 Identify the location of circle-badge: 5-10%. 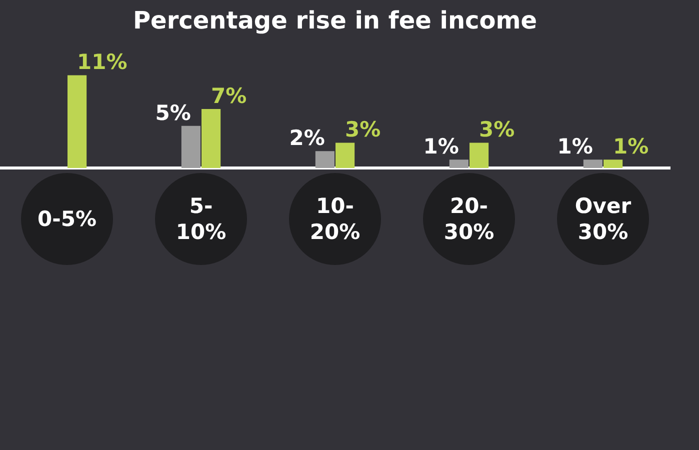
(201, 219).